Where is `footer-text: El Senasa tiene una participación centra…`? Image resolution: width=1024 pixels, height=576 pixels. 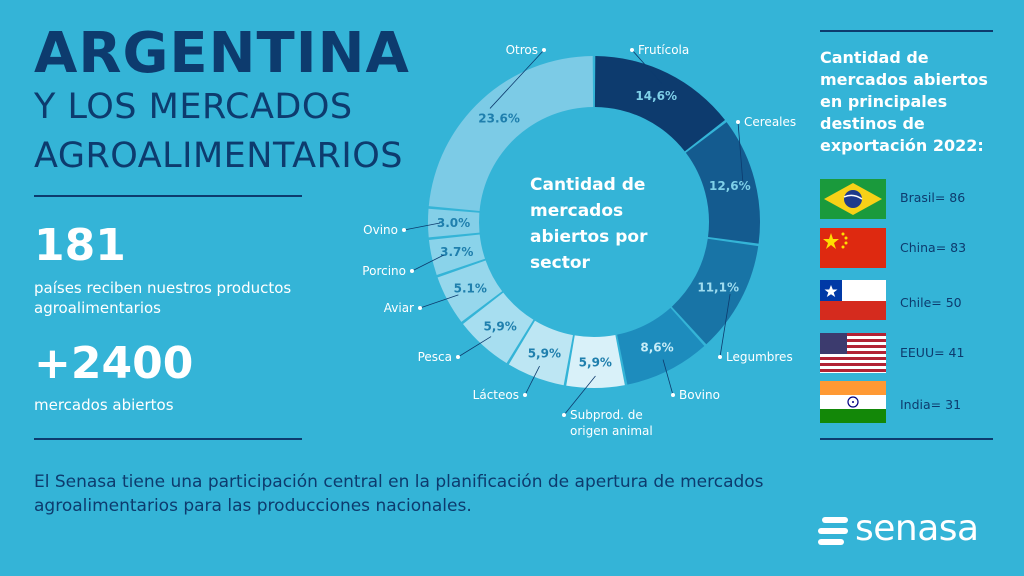
footer-text: El Senasa tiene una participación centra… is located at coordinates (434, 494).